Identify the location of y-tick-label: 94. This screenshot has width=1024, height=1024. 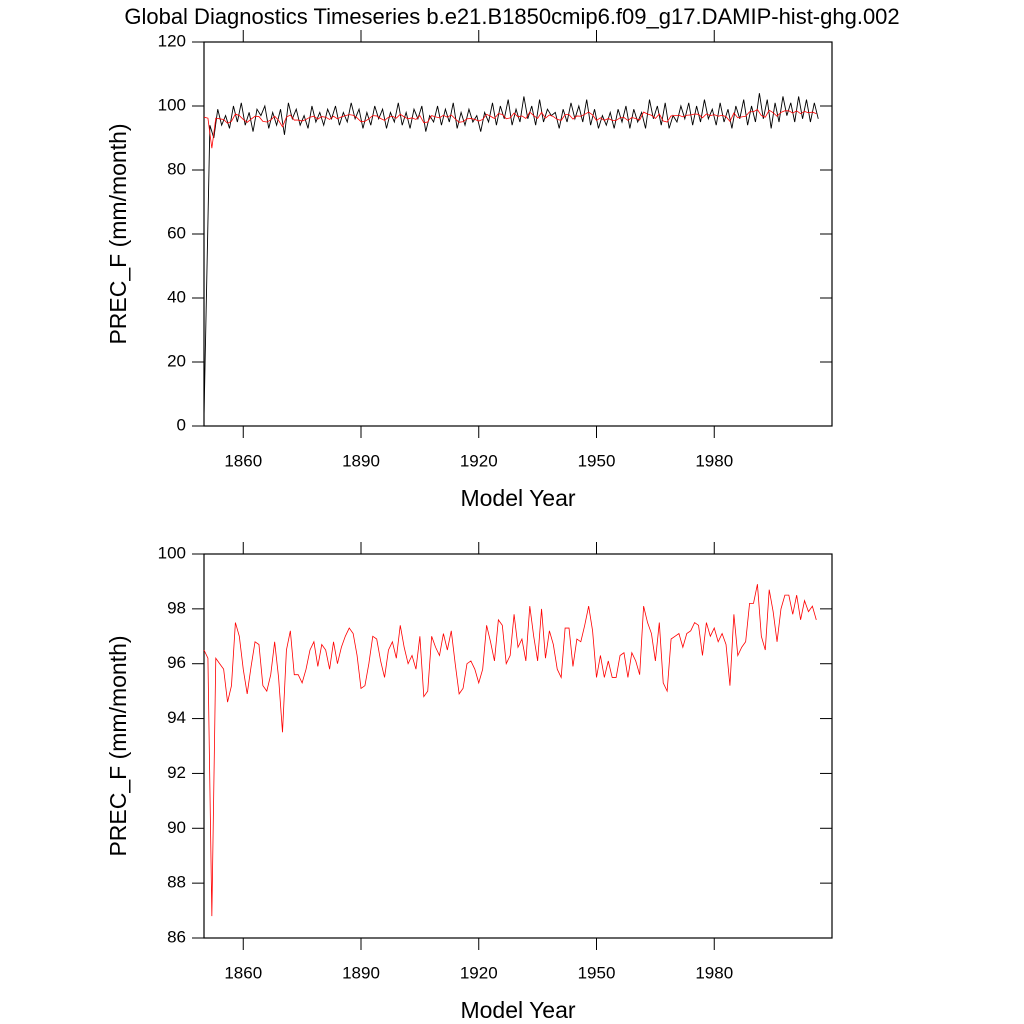
(176, 717).